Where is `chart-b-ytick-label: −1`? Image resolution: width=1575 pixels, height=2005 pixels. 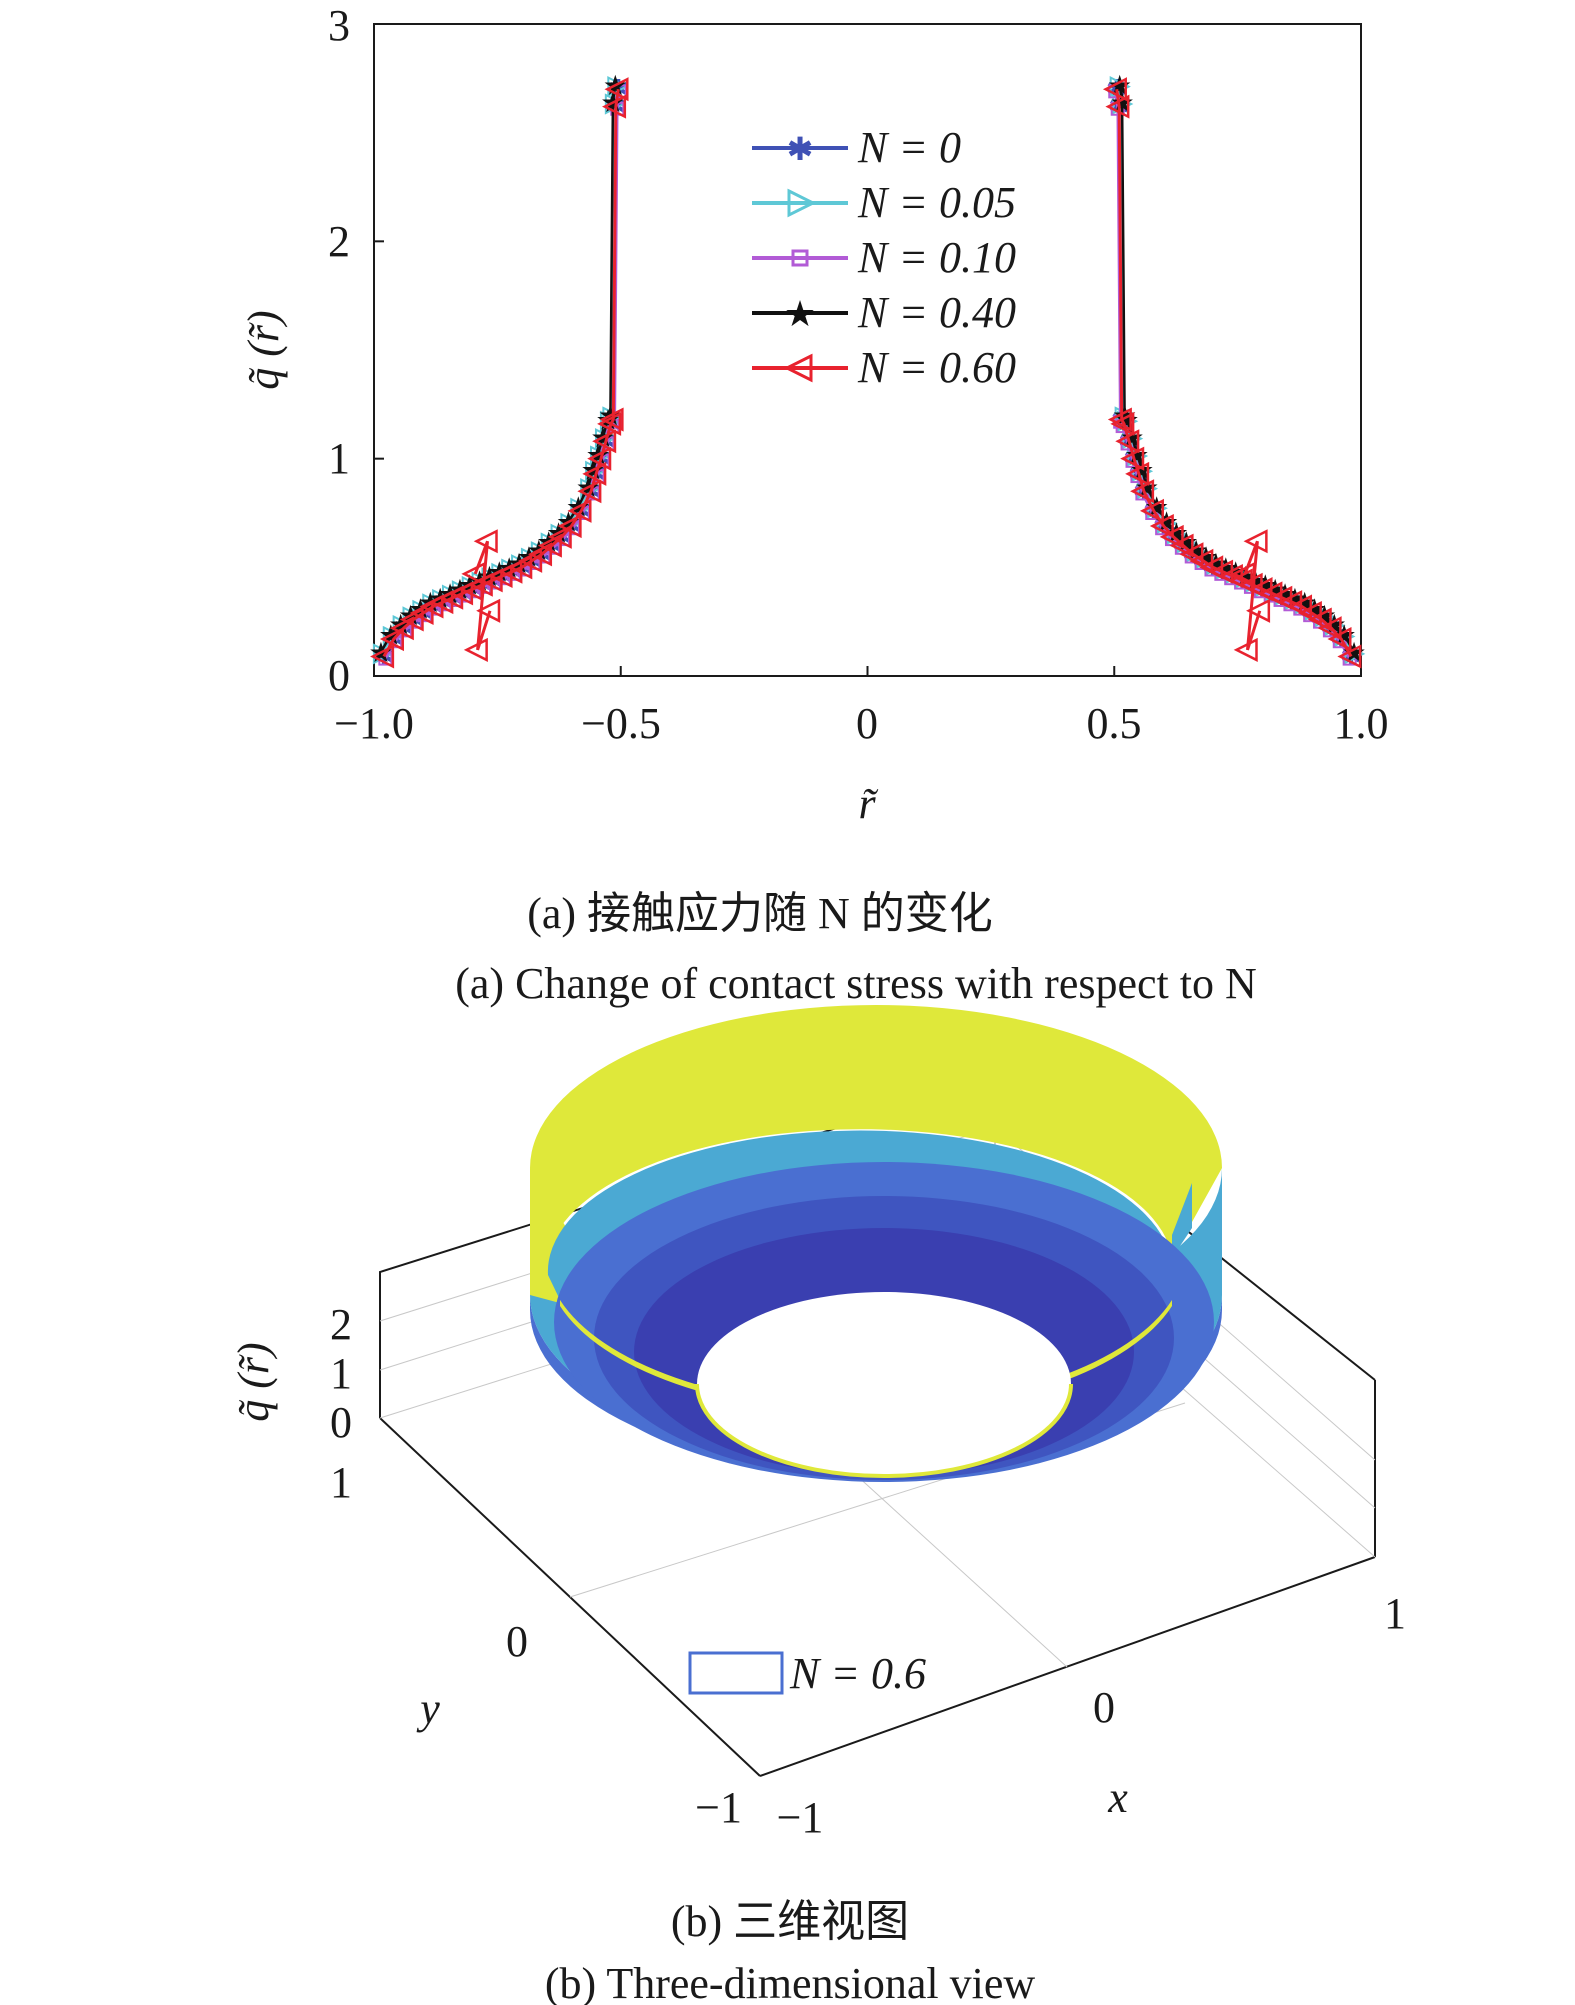
chart-b-ytick-label: −1 is located at coordinates (718, 1807).